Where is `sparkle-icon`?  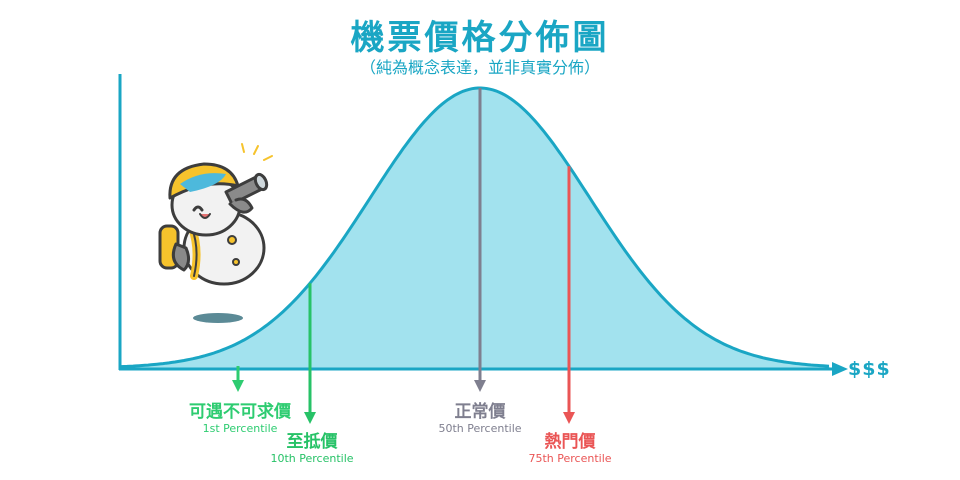
sparkle-icon is located at coordinates (257, 152).